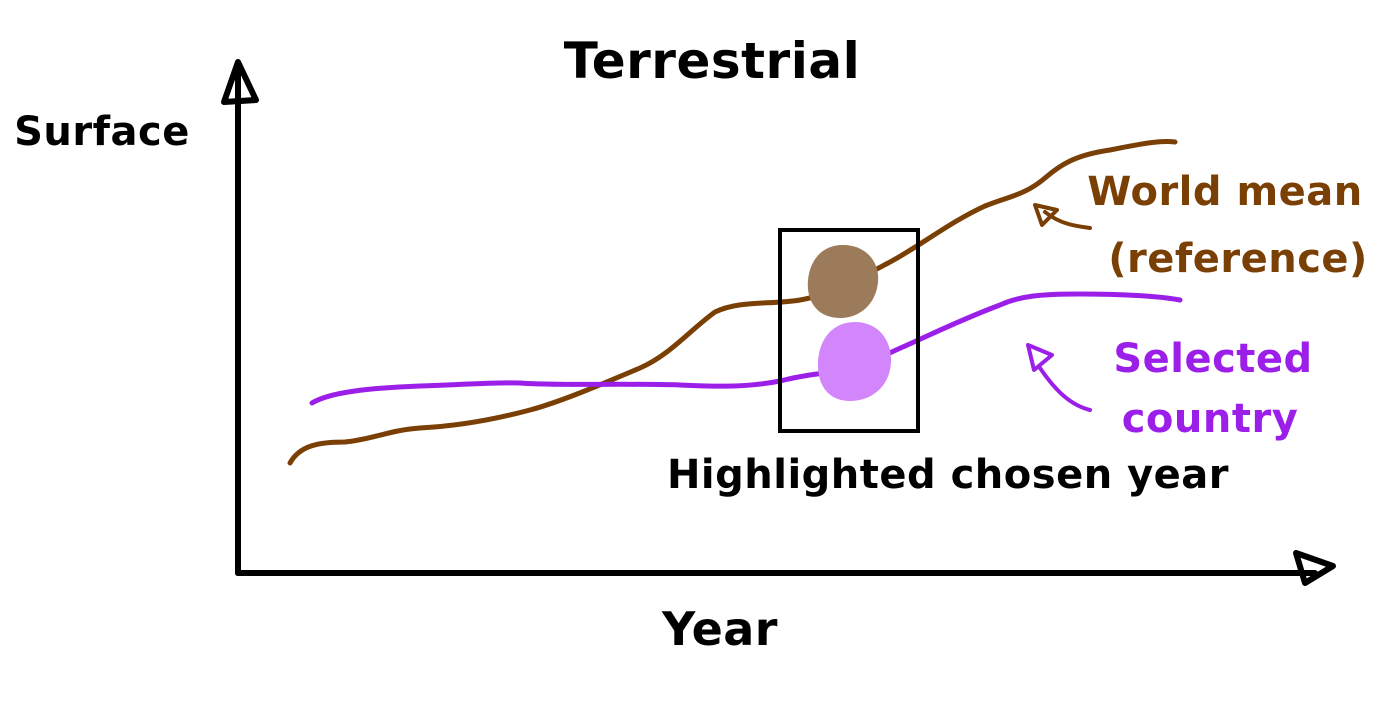 The height and width of the screenshot is (712, 1378). Describe the element at coordinates (1238, 259) in the screenshot. I see `world-mean-label-line2: (reference)` at that location.